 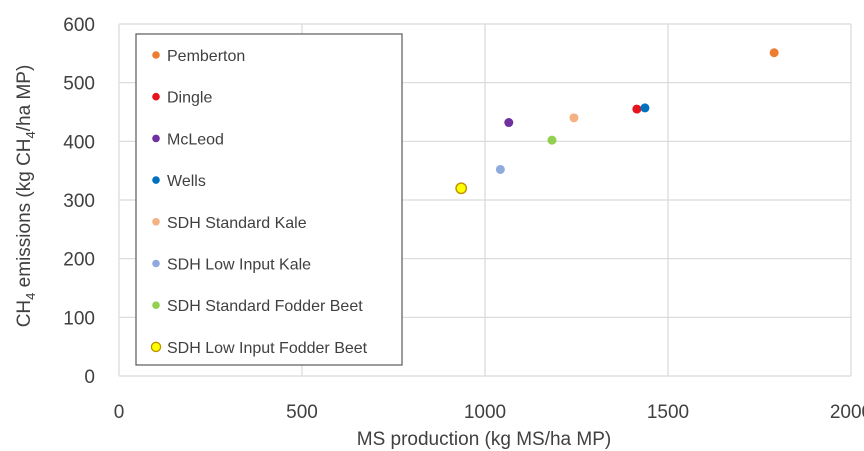 What do you see at coordinates (79, 318) in the screenshot?
I see `y-tick-label: 100` at bounding box center [79, 318].